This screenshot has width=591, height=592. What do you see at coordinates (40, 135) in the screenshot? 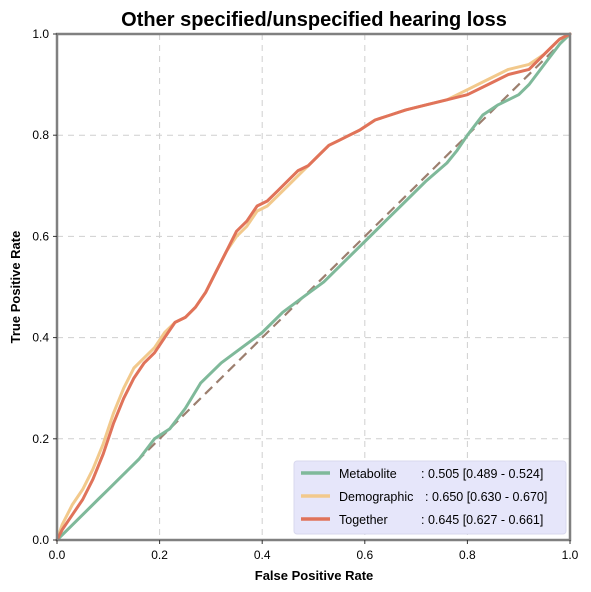
I see `y-tick-label: 0.8` at bounding box center [40, 135].